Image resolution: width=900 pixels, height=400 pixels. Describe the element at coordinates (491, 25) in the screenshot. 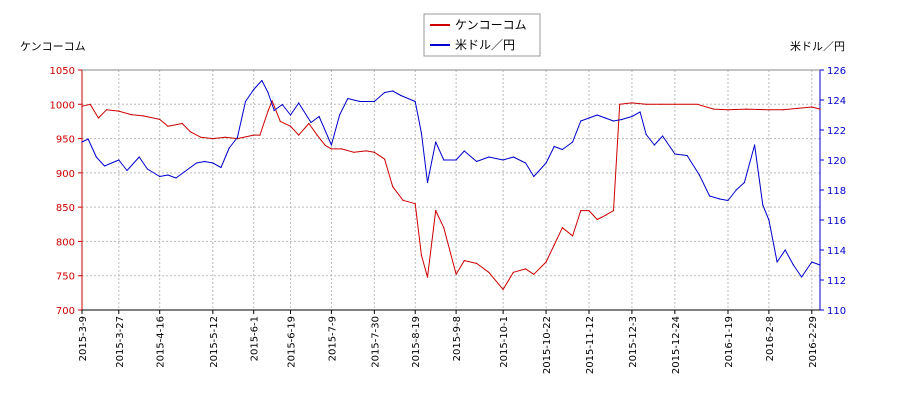

I see `legend-label-kenko: ケンコーコム` at that location.